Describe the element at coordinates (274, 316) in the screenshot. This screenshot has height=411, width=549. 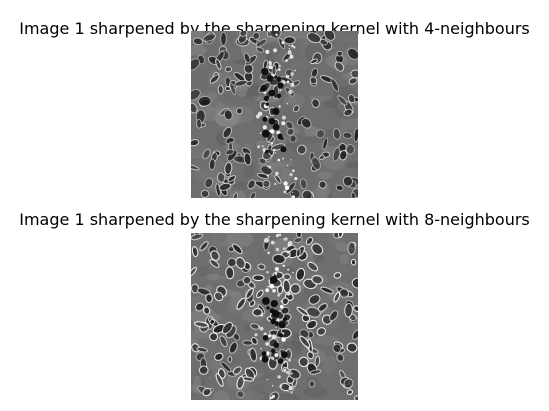
I see `panel-2-image` at that location.